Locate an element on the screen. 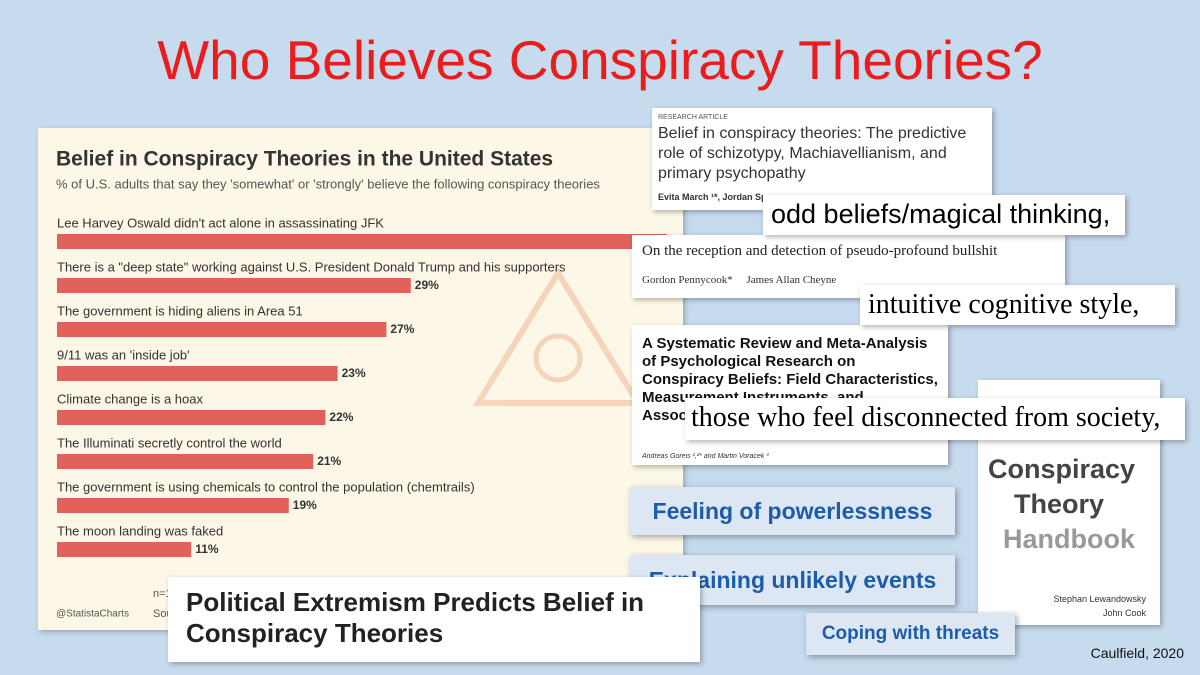  paper-authors: Andreas Goreis ¹,²* and Martin Voracek ³ is located at coordinates (705, 456).